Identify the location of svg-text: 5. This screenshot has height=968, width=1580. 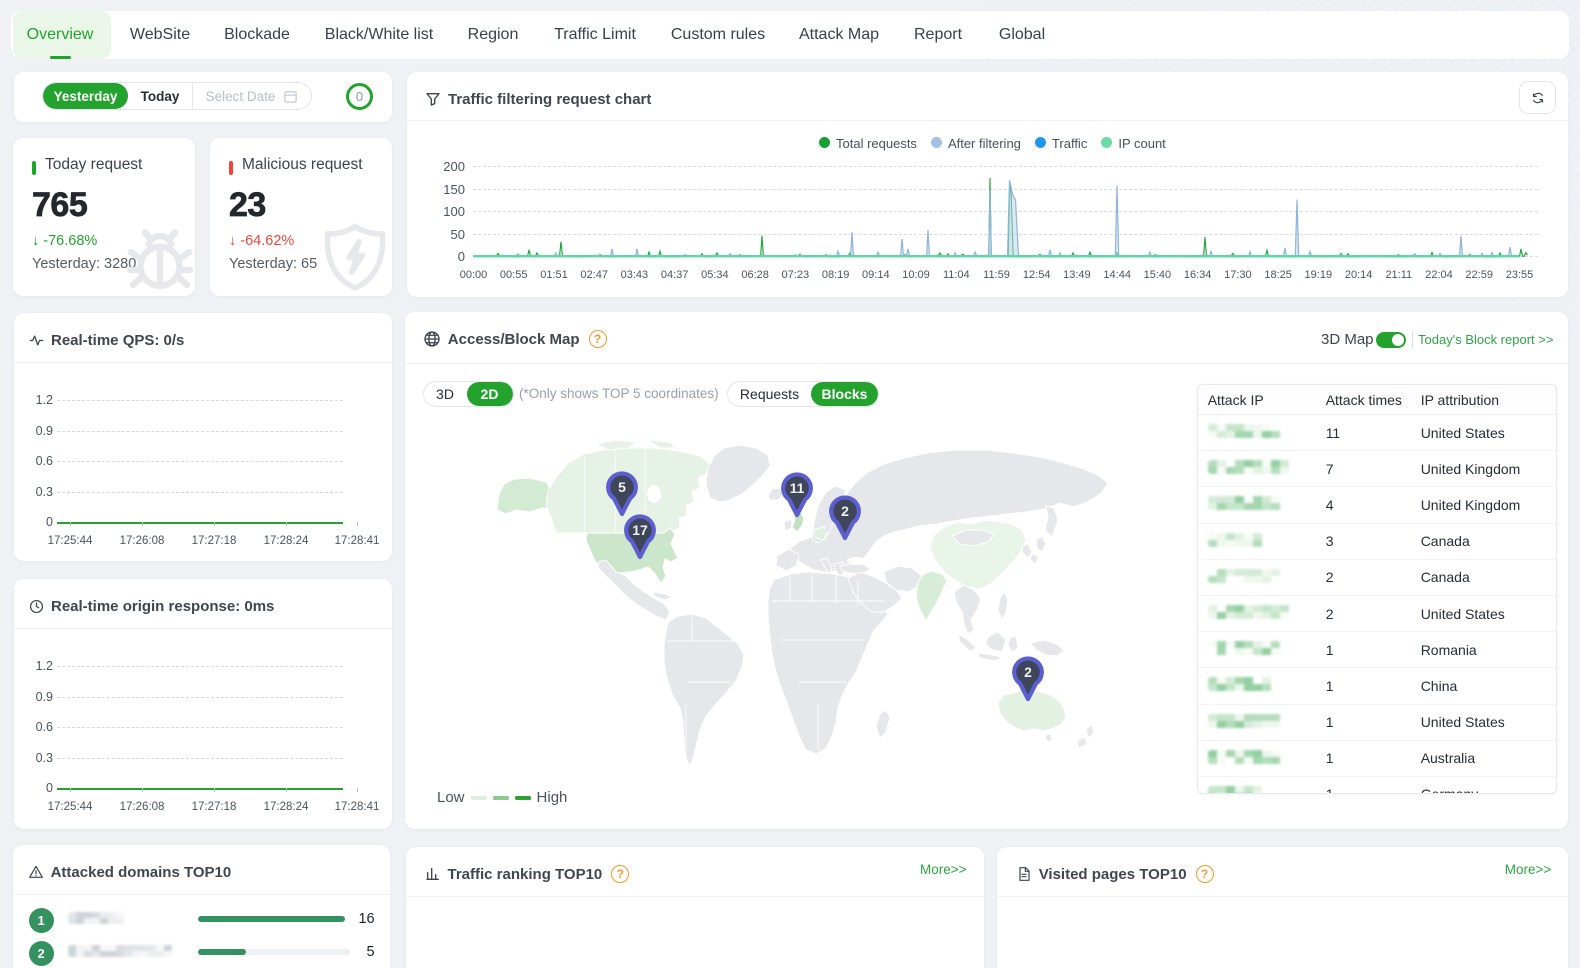
(622, 487).